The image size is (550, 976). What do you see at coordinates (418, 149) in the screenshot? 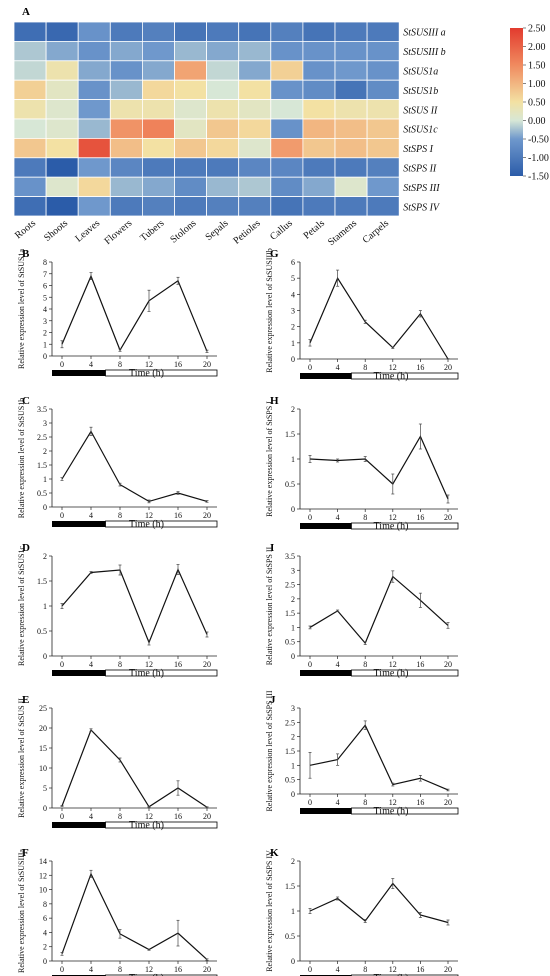
I see `heatmap-row-label: StSPS I` at bounding box center [418, 149].